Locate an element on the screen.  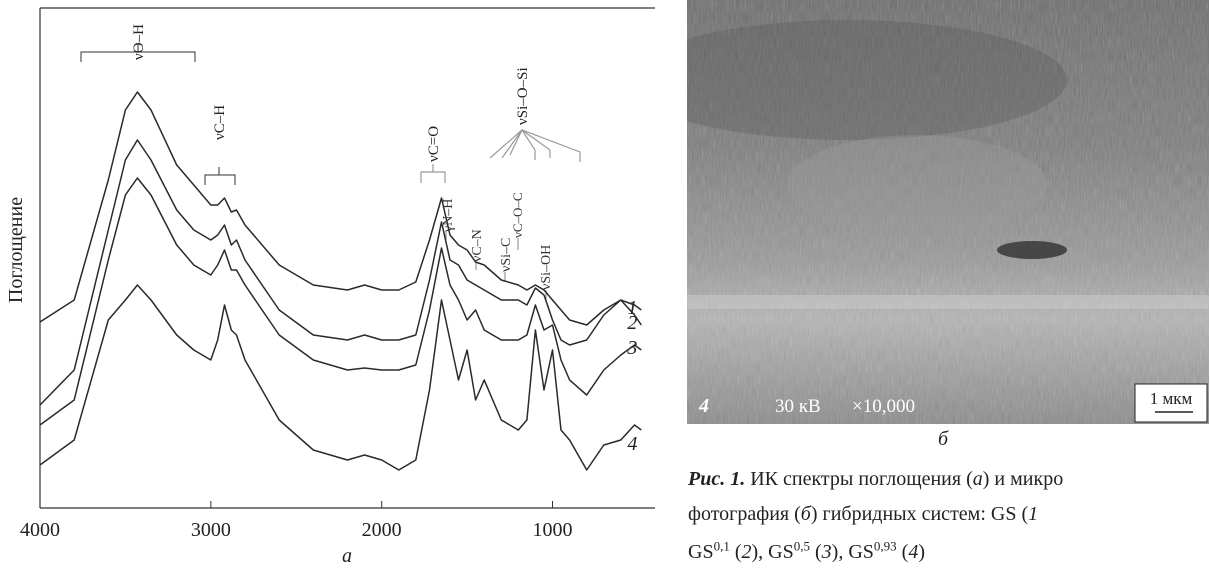
band-annotation: νC–H is located at coordinates (220, 122).